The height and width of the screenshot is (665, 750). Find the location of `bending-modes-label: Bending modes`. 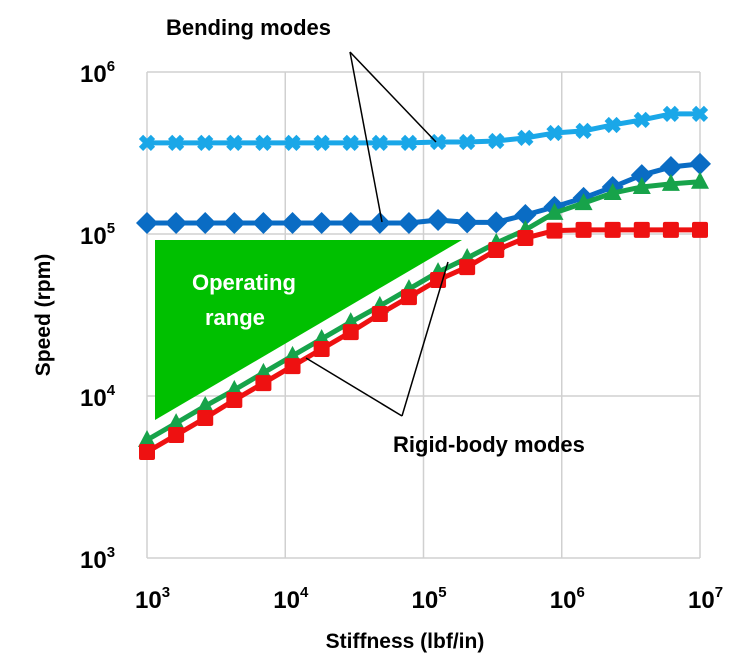

bending-modes-label: Bending modes is located at coordinates (248, 27).